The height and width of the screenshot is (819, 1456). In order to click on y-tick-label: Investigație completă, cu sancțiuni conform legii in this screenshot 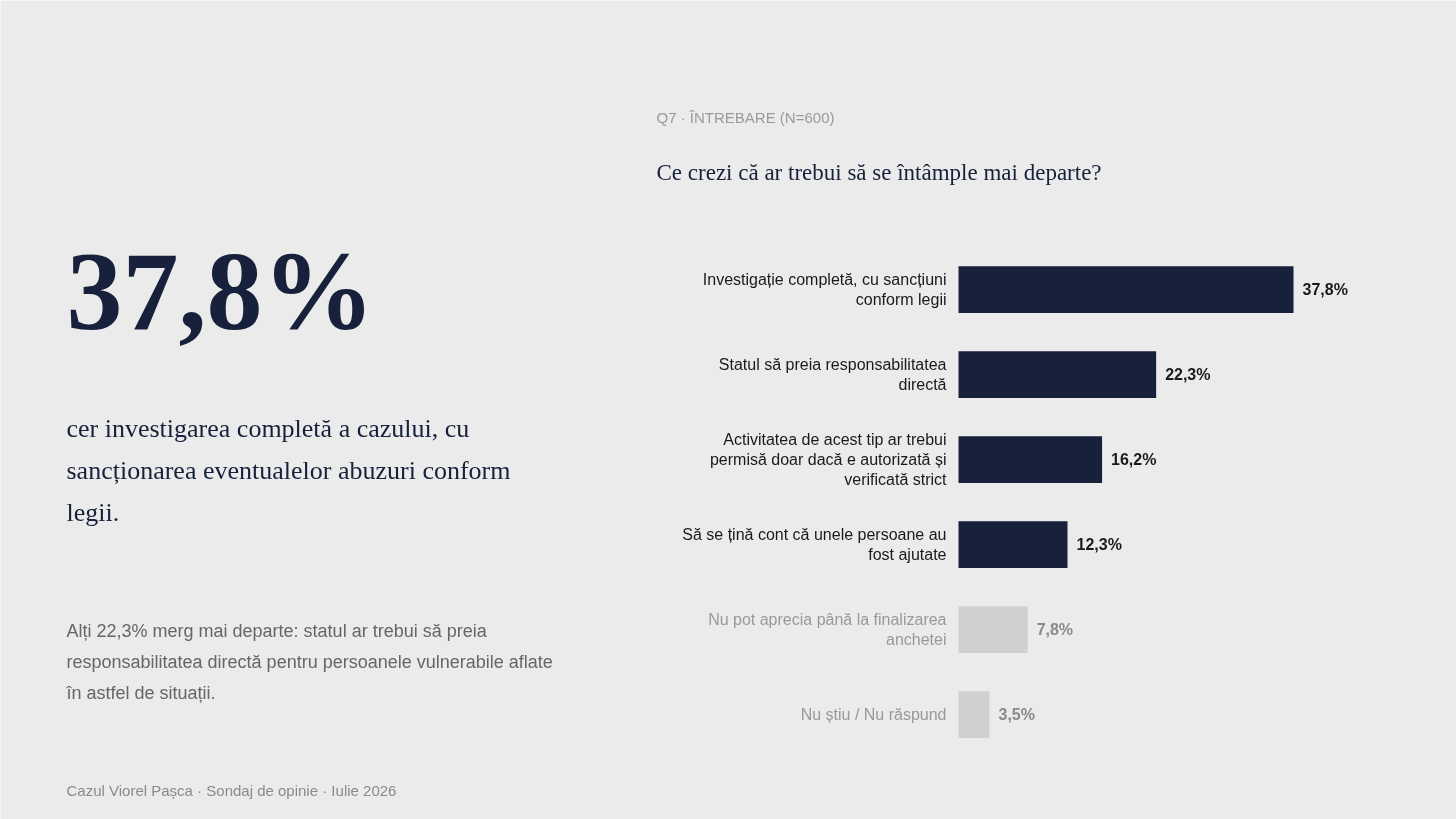, I will do `click(824, 289)`.